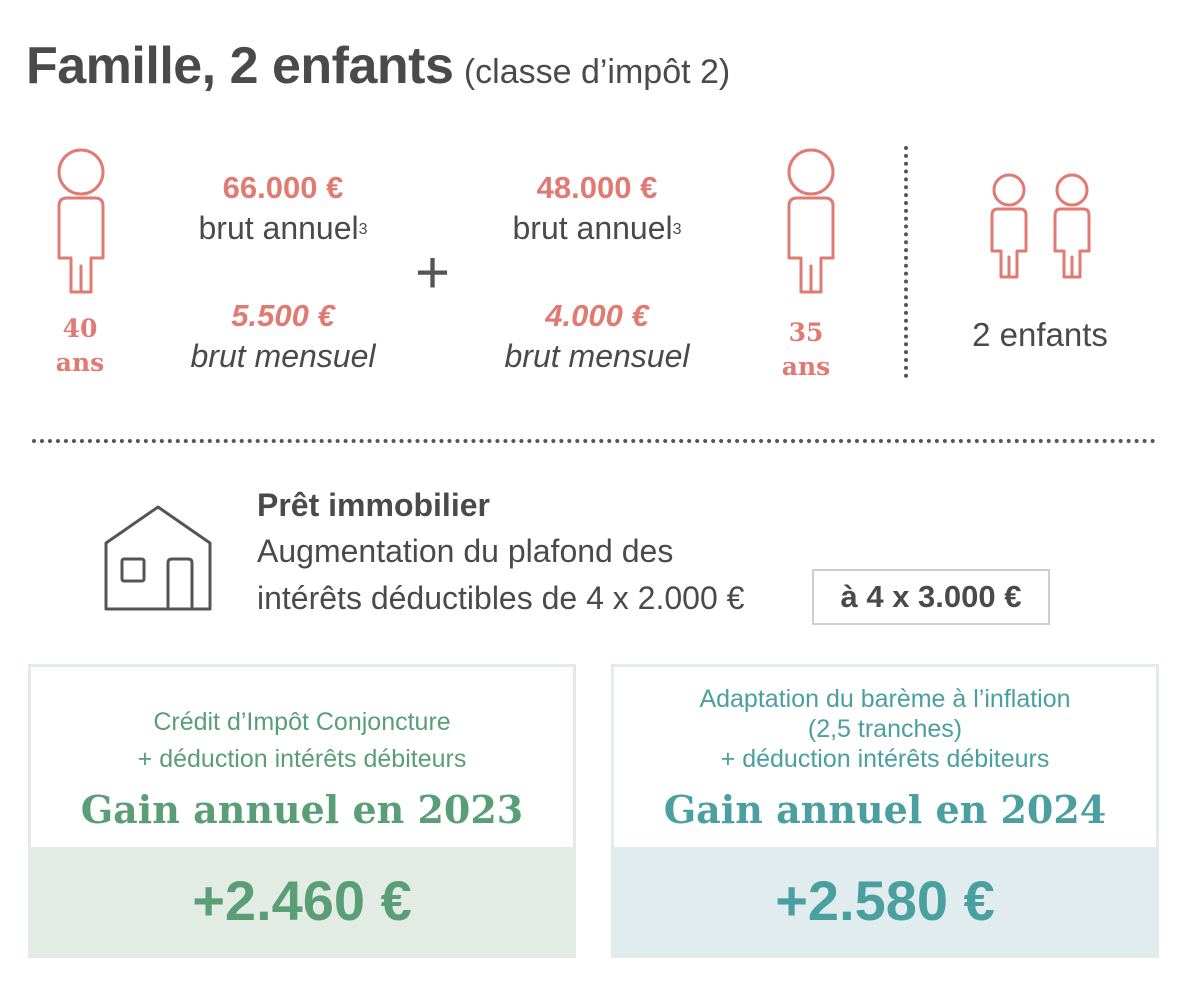 This screenshot has width=1200, height=1002. What do you see at coordinates (597, 72) in the screenshot?
I see `title-subtitle: (classe d’impôt 2)` at bounding box center [597, 72].